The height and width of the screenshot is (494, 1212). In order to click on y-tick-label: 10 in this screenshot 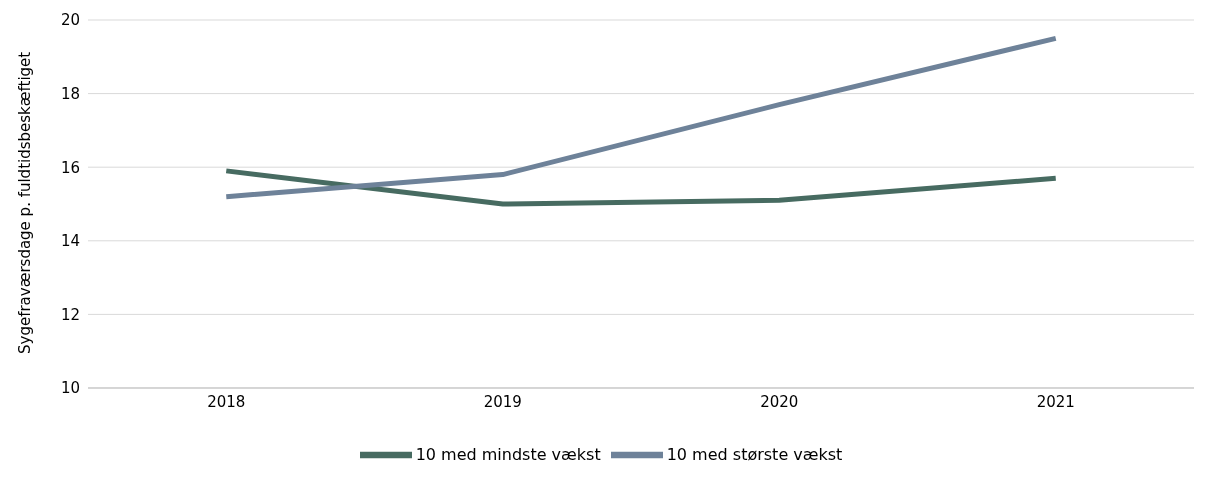, I will do `click(70, 388)`.